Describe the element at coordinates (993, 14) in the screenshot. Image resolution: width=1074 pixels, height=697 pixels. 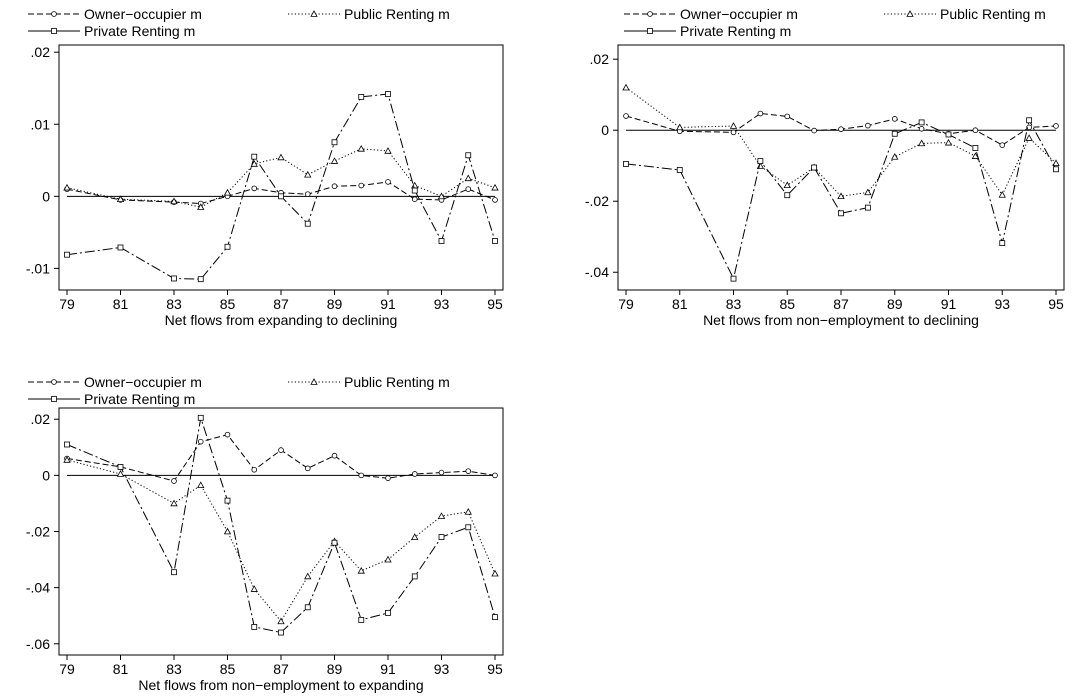
I see `legend-label-2: Public Renting m` at that location.